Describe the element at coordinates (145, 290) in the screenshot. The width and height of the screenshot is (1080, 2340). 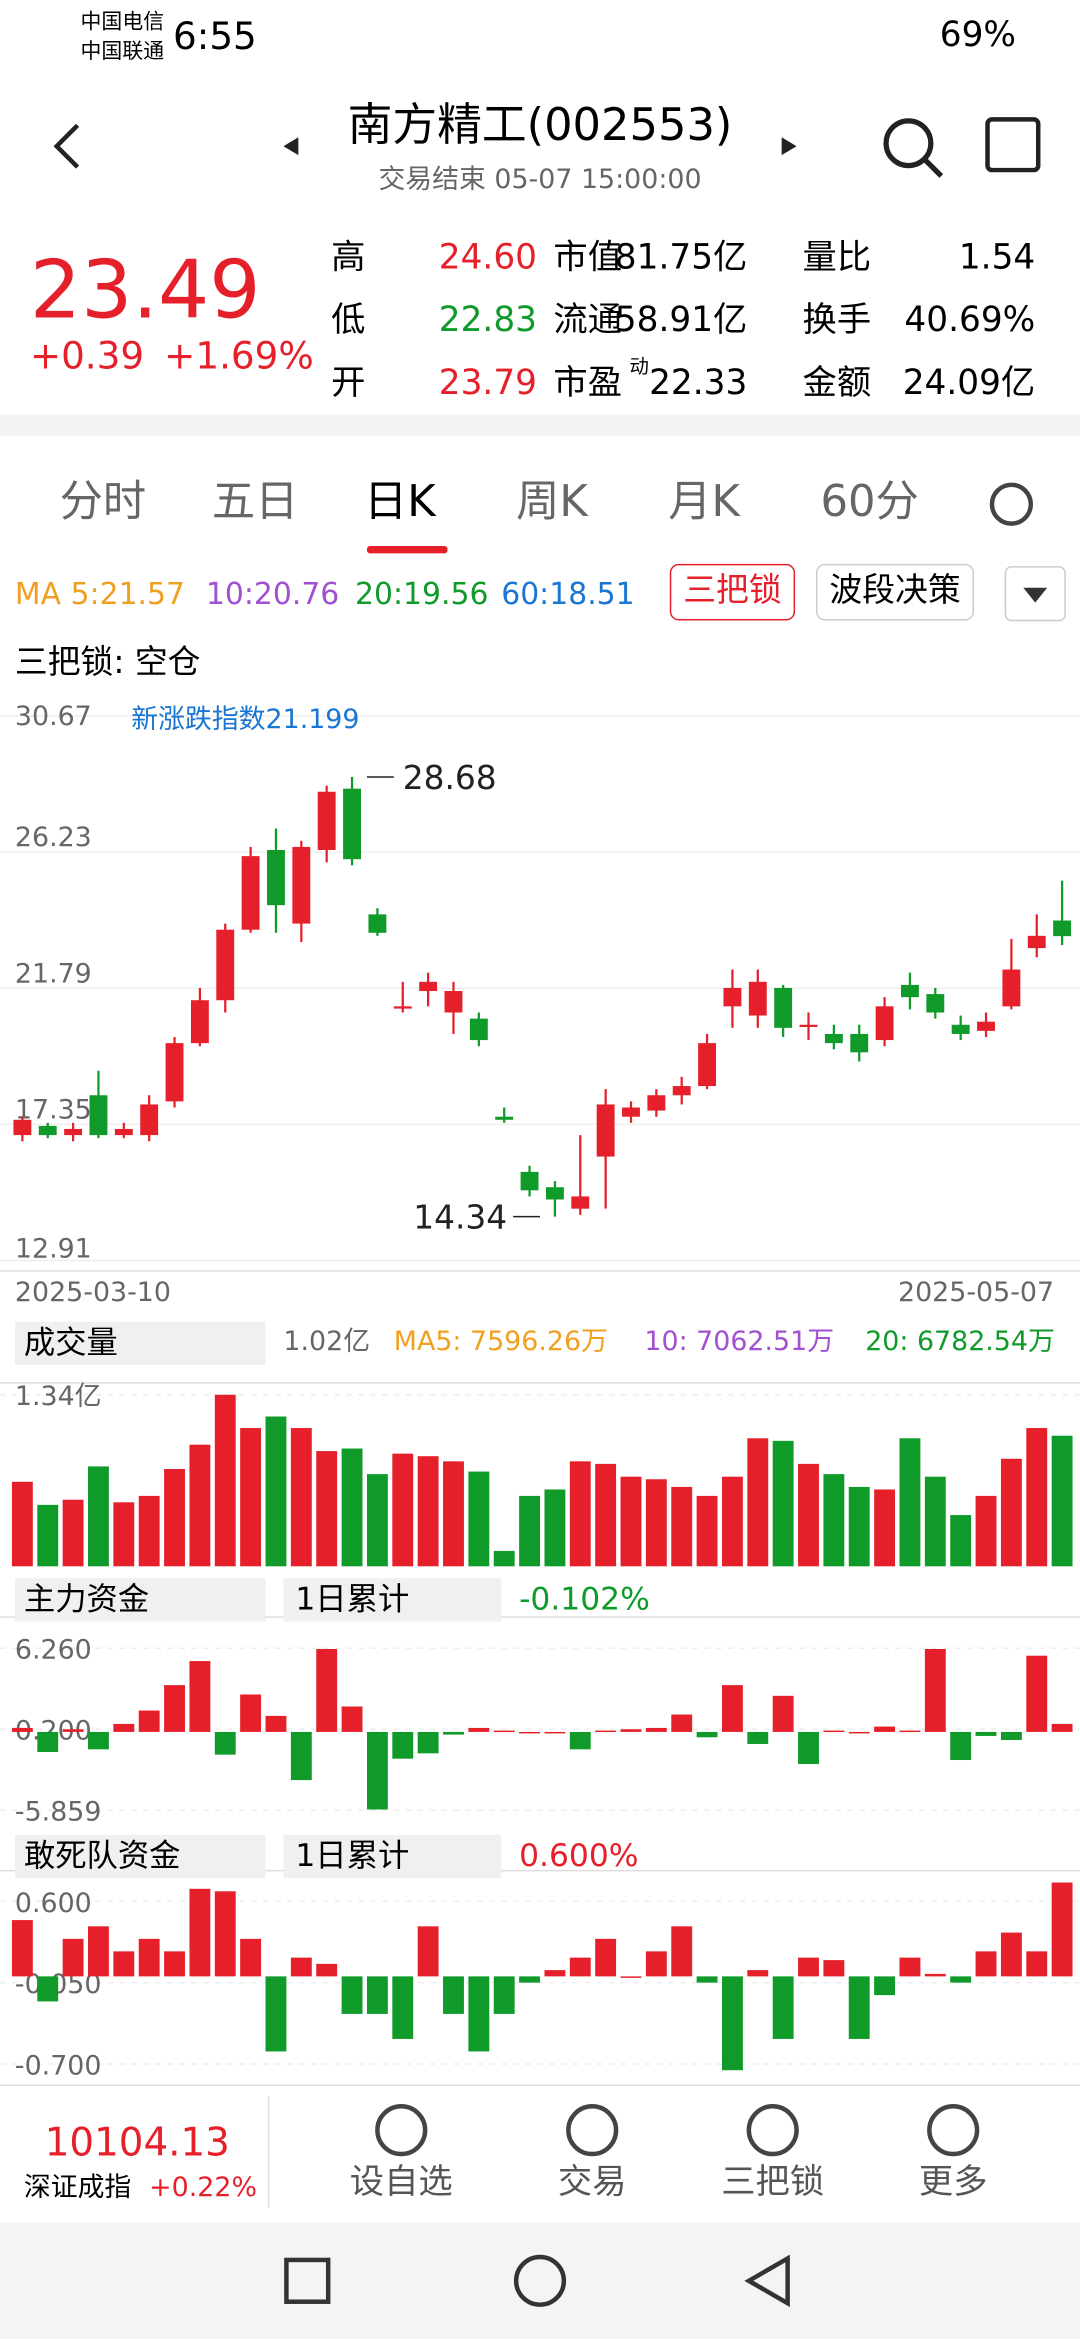
I see `price: 23.49` at that location.